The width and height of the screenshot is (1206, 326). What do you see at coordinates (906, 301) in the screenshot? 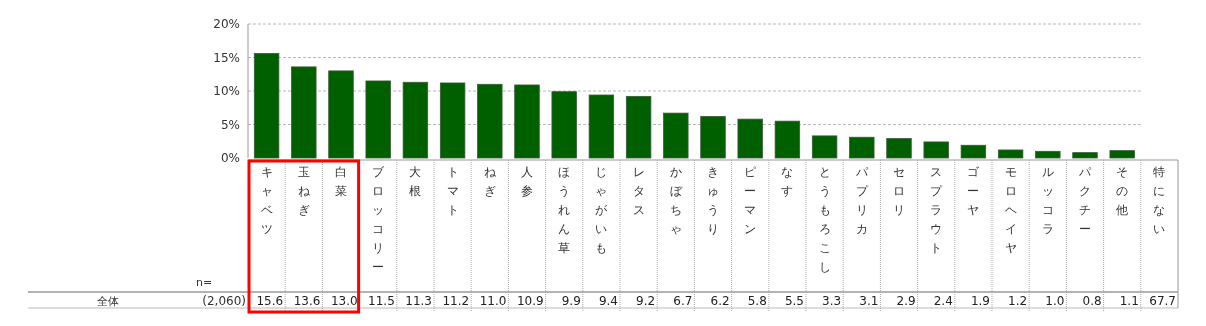
I see `data-label: 2.9` at bounding box center [906, 301].